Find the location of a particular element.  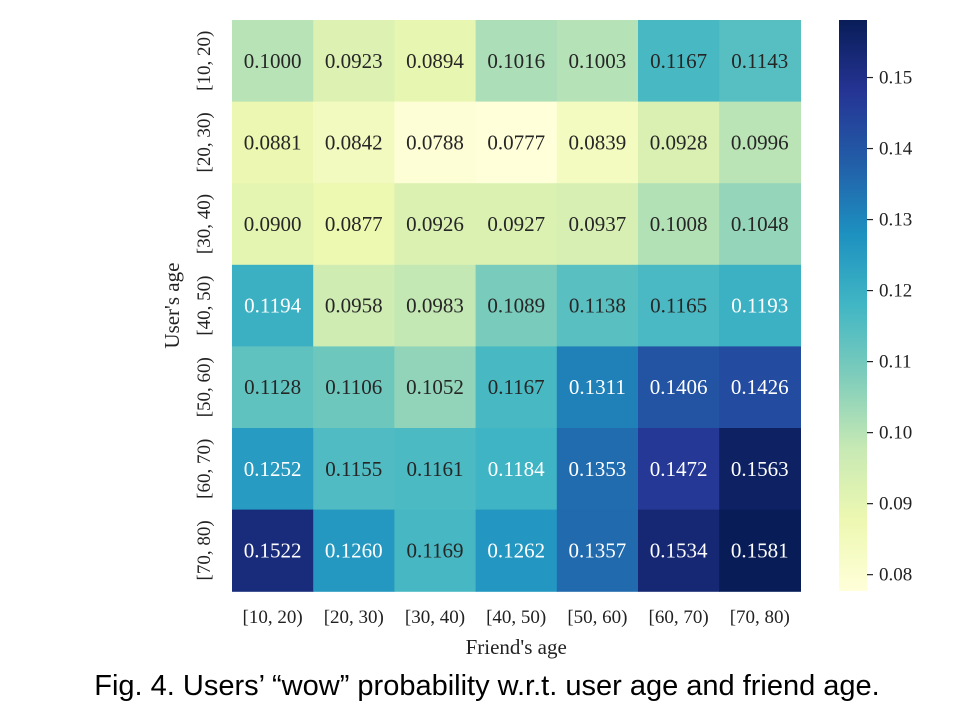

x-axis-label: Friend's age is located at coordinates (516, 647).